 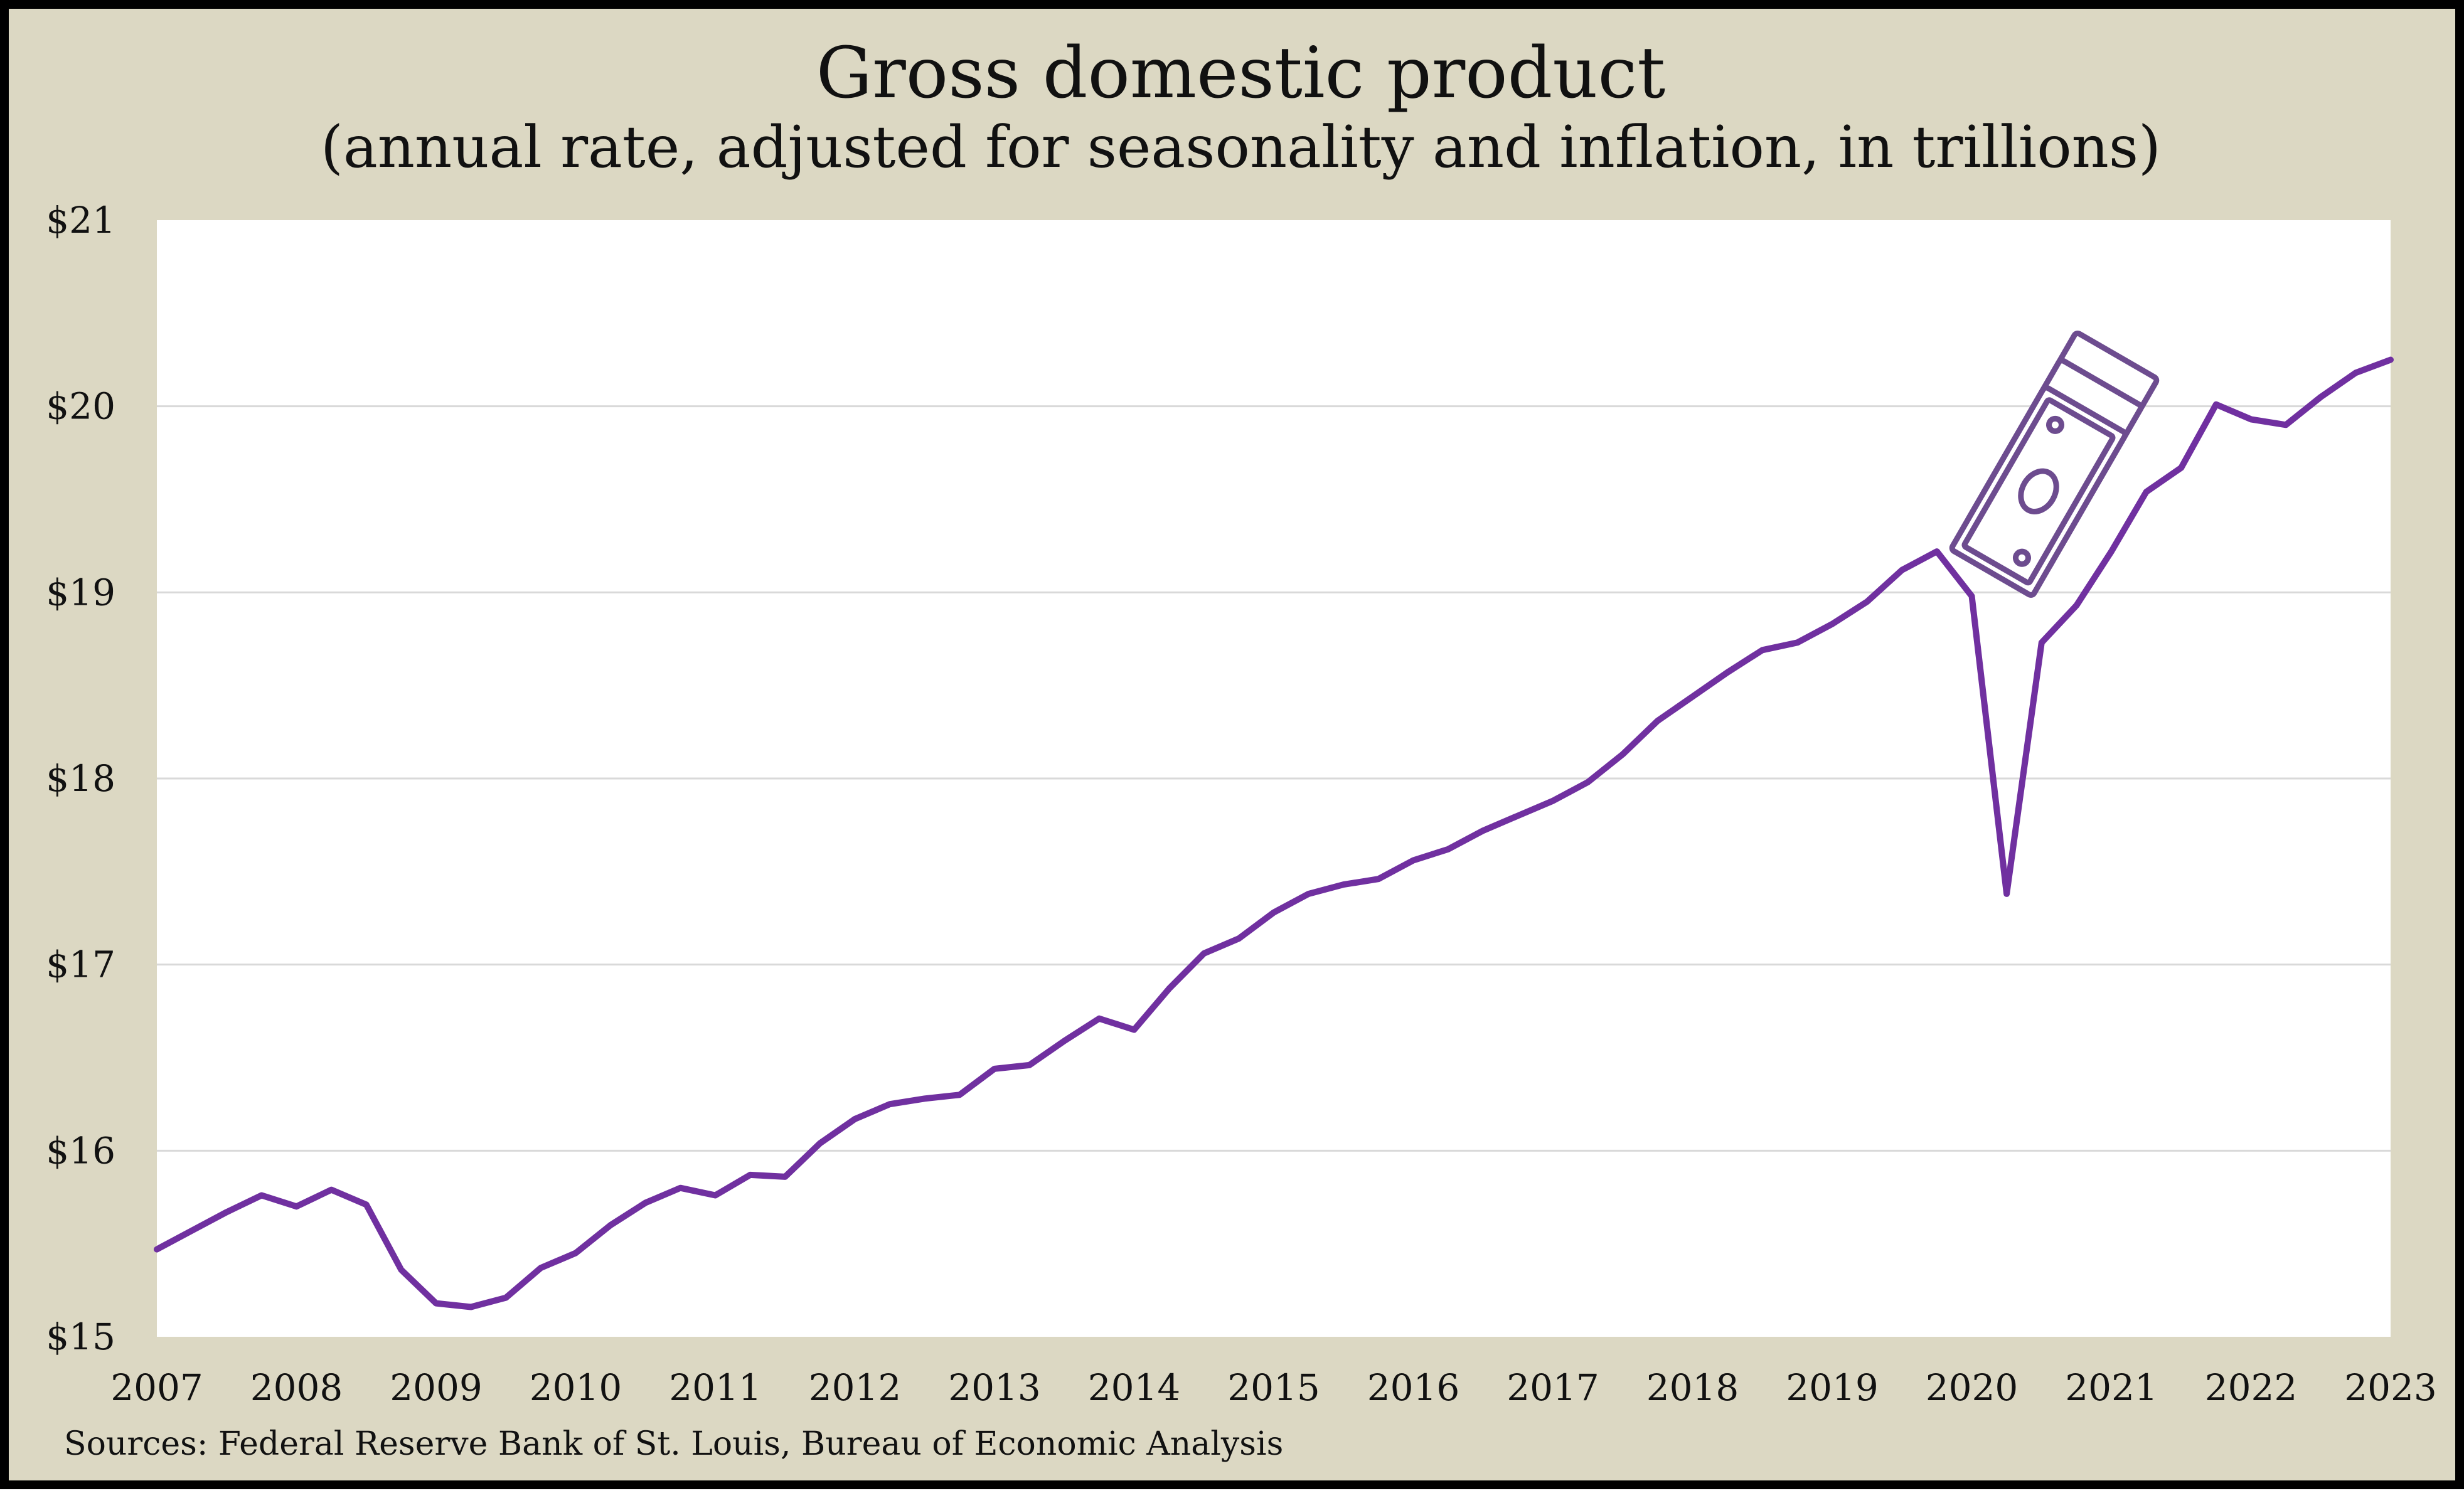 I want to click on x-tick-label: 2013, so click(x=994, y=1387).